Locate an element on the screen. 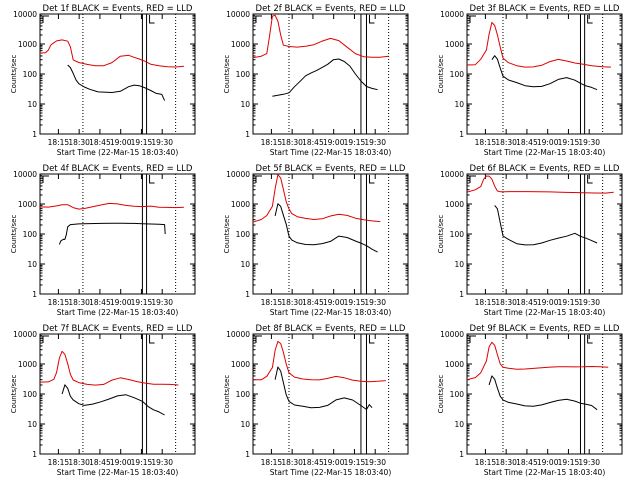 The image size is (640, 480). panel-title: Det 5f BLACK = Events, RED = LLD is located at coordinates (331, 169).